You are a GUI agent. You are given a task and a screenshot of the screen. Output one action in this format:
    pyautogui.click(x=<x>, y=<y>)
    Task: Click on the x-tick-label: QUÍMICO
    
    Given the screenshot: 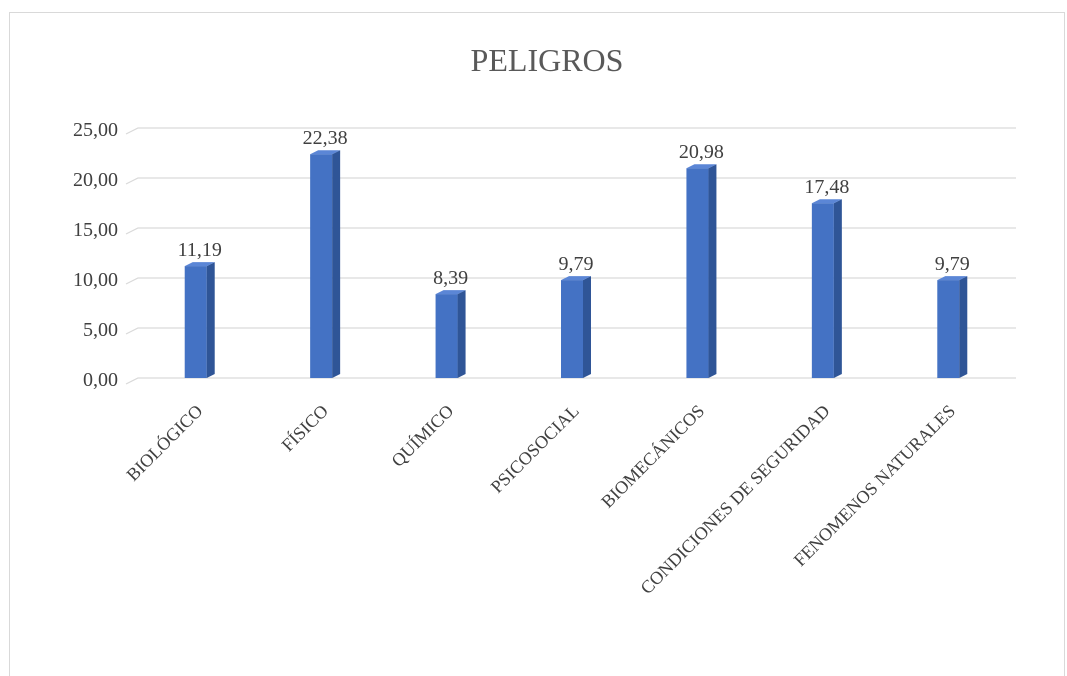 What is the action you would take?
    pyautogui.click(x=422, y=435)
    